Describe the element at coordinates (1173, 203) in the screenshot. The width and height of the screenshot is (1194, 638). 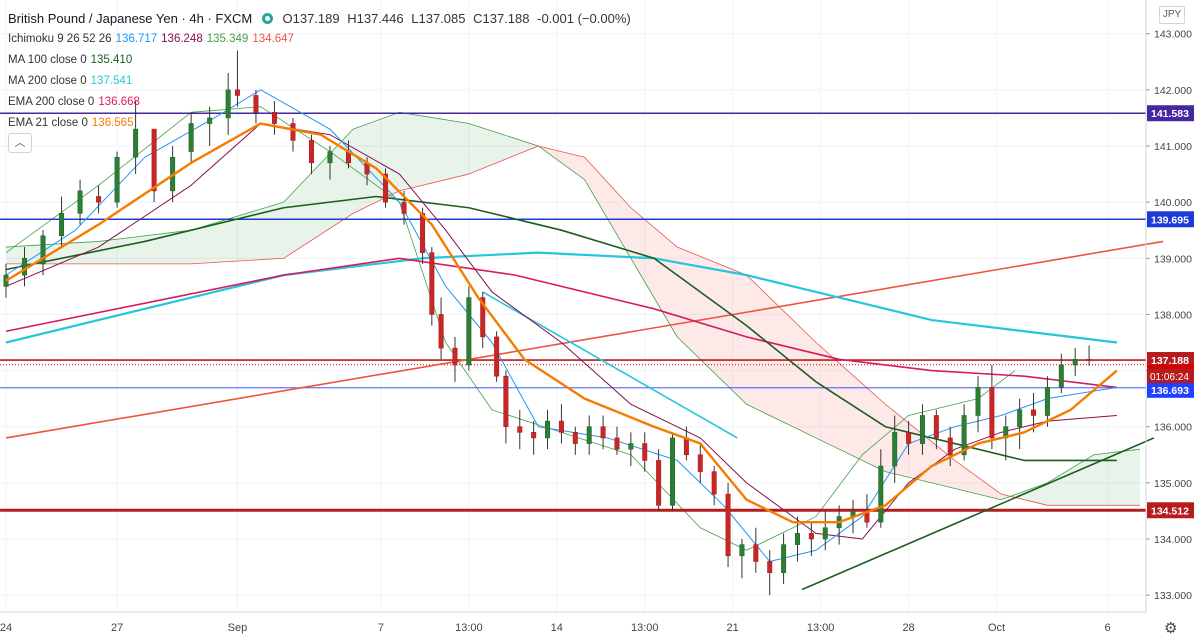
I see `price-tick-label: 140.000` at that location.